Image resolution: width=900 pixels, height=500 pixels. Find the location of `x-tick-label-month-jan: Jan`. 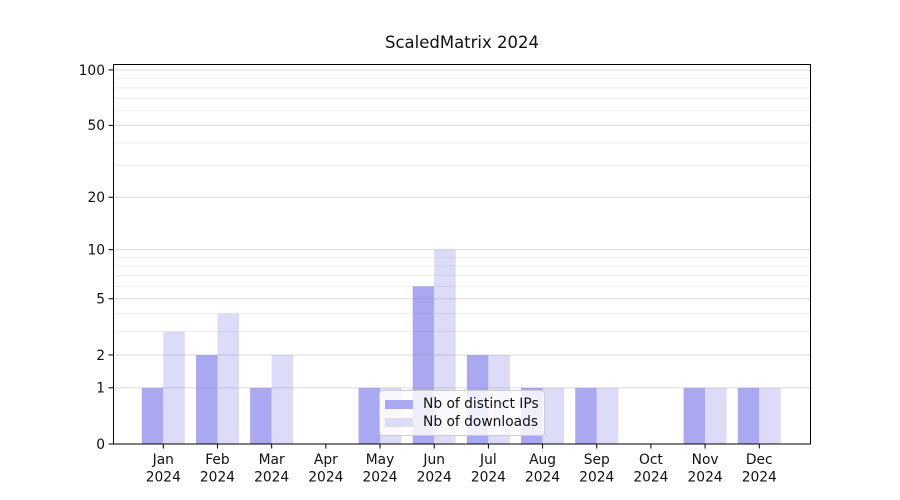

x-tick-label-month-jan: Jan is located at coordinates (163, 460).